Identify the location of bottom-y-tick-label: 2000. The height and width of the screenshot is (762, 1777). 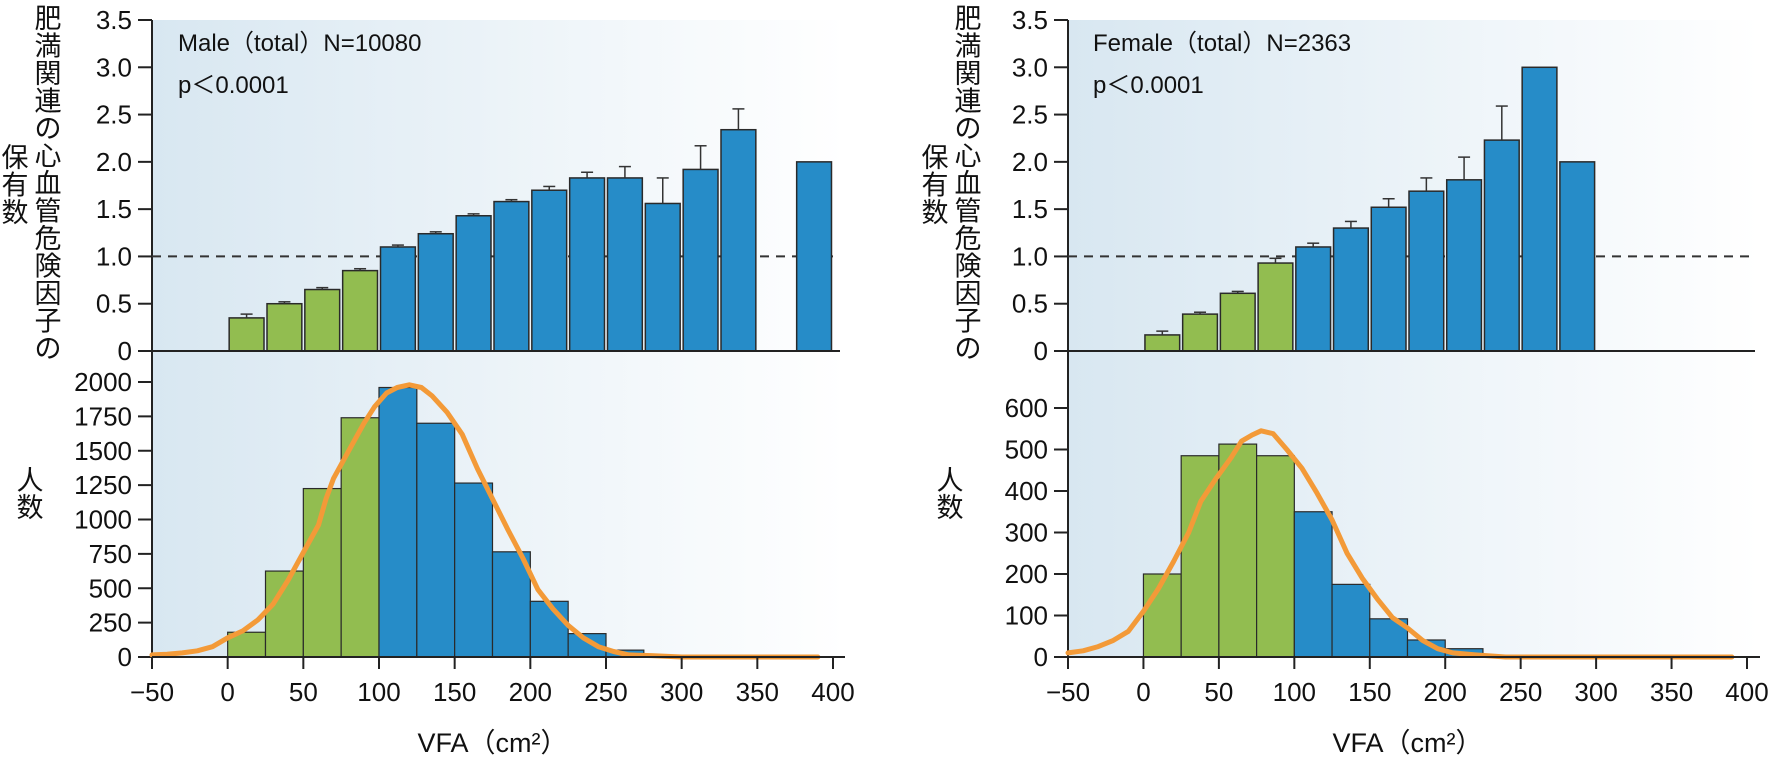
(103, 382).